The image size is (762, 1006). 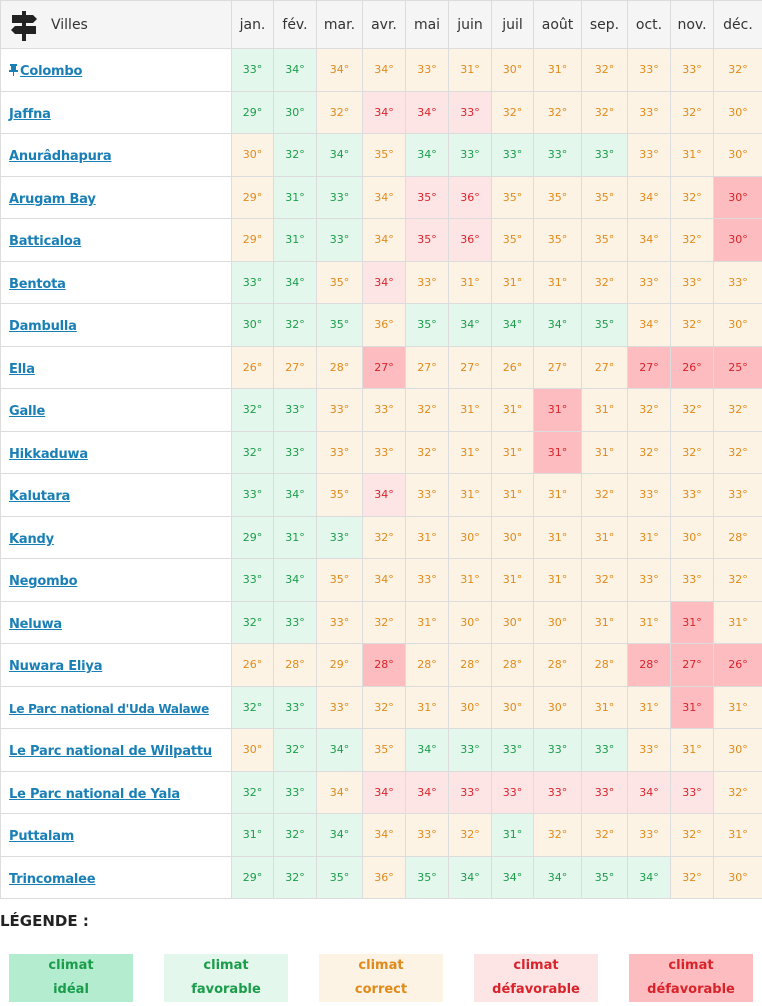 I want to click on city-link: Le Parc national d'Uda Walawe, so click(x=109, y=709).